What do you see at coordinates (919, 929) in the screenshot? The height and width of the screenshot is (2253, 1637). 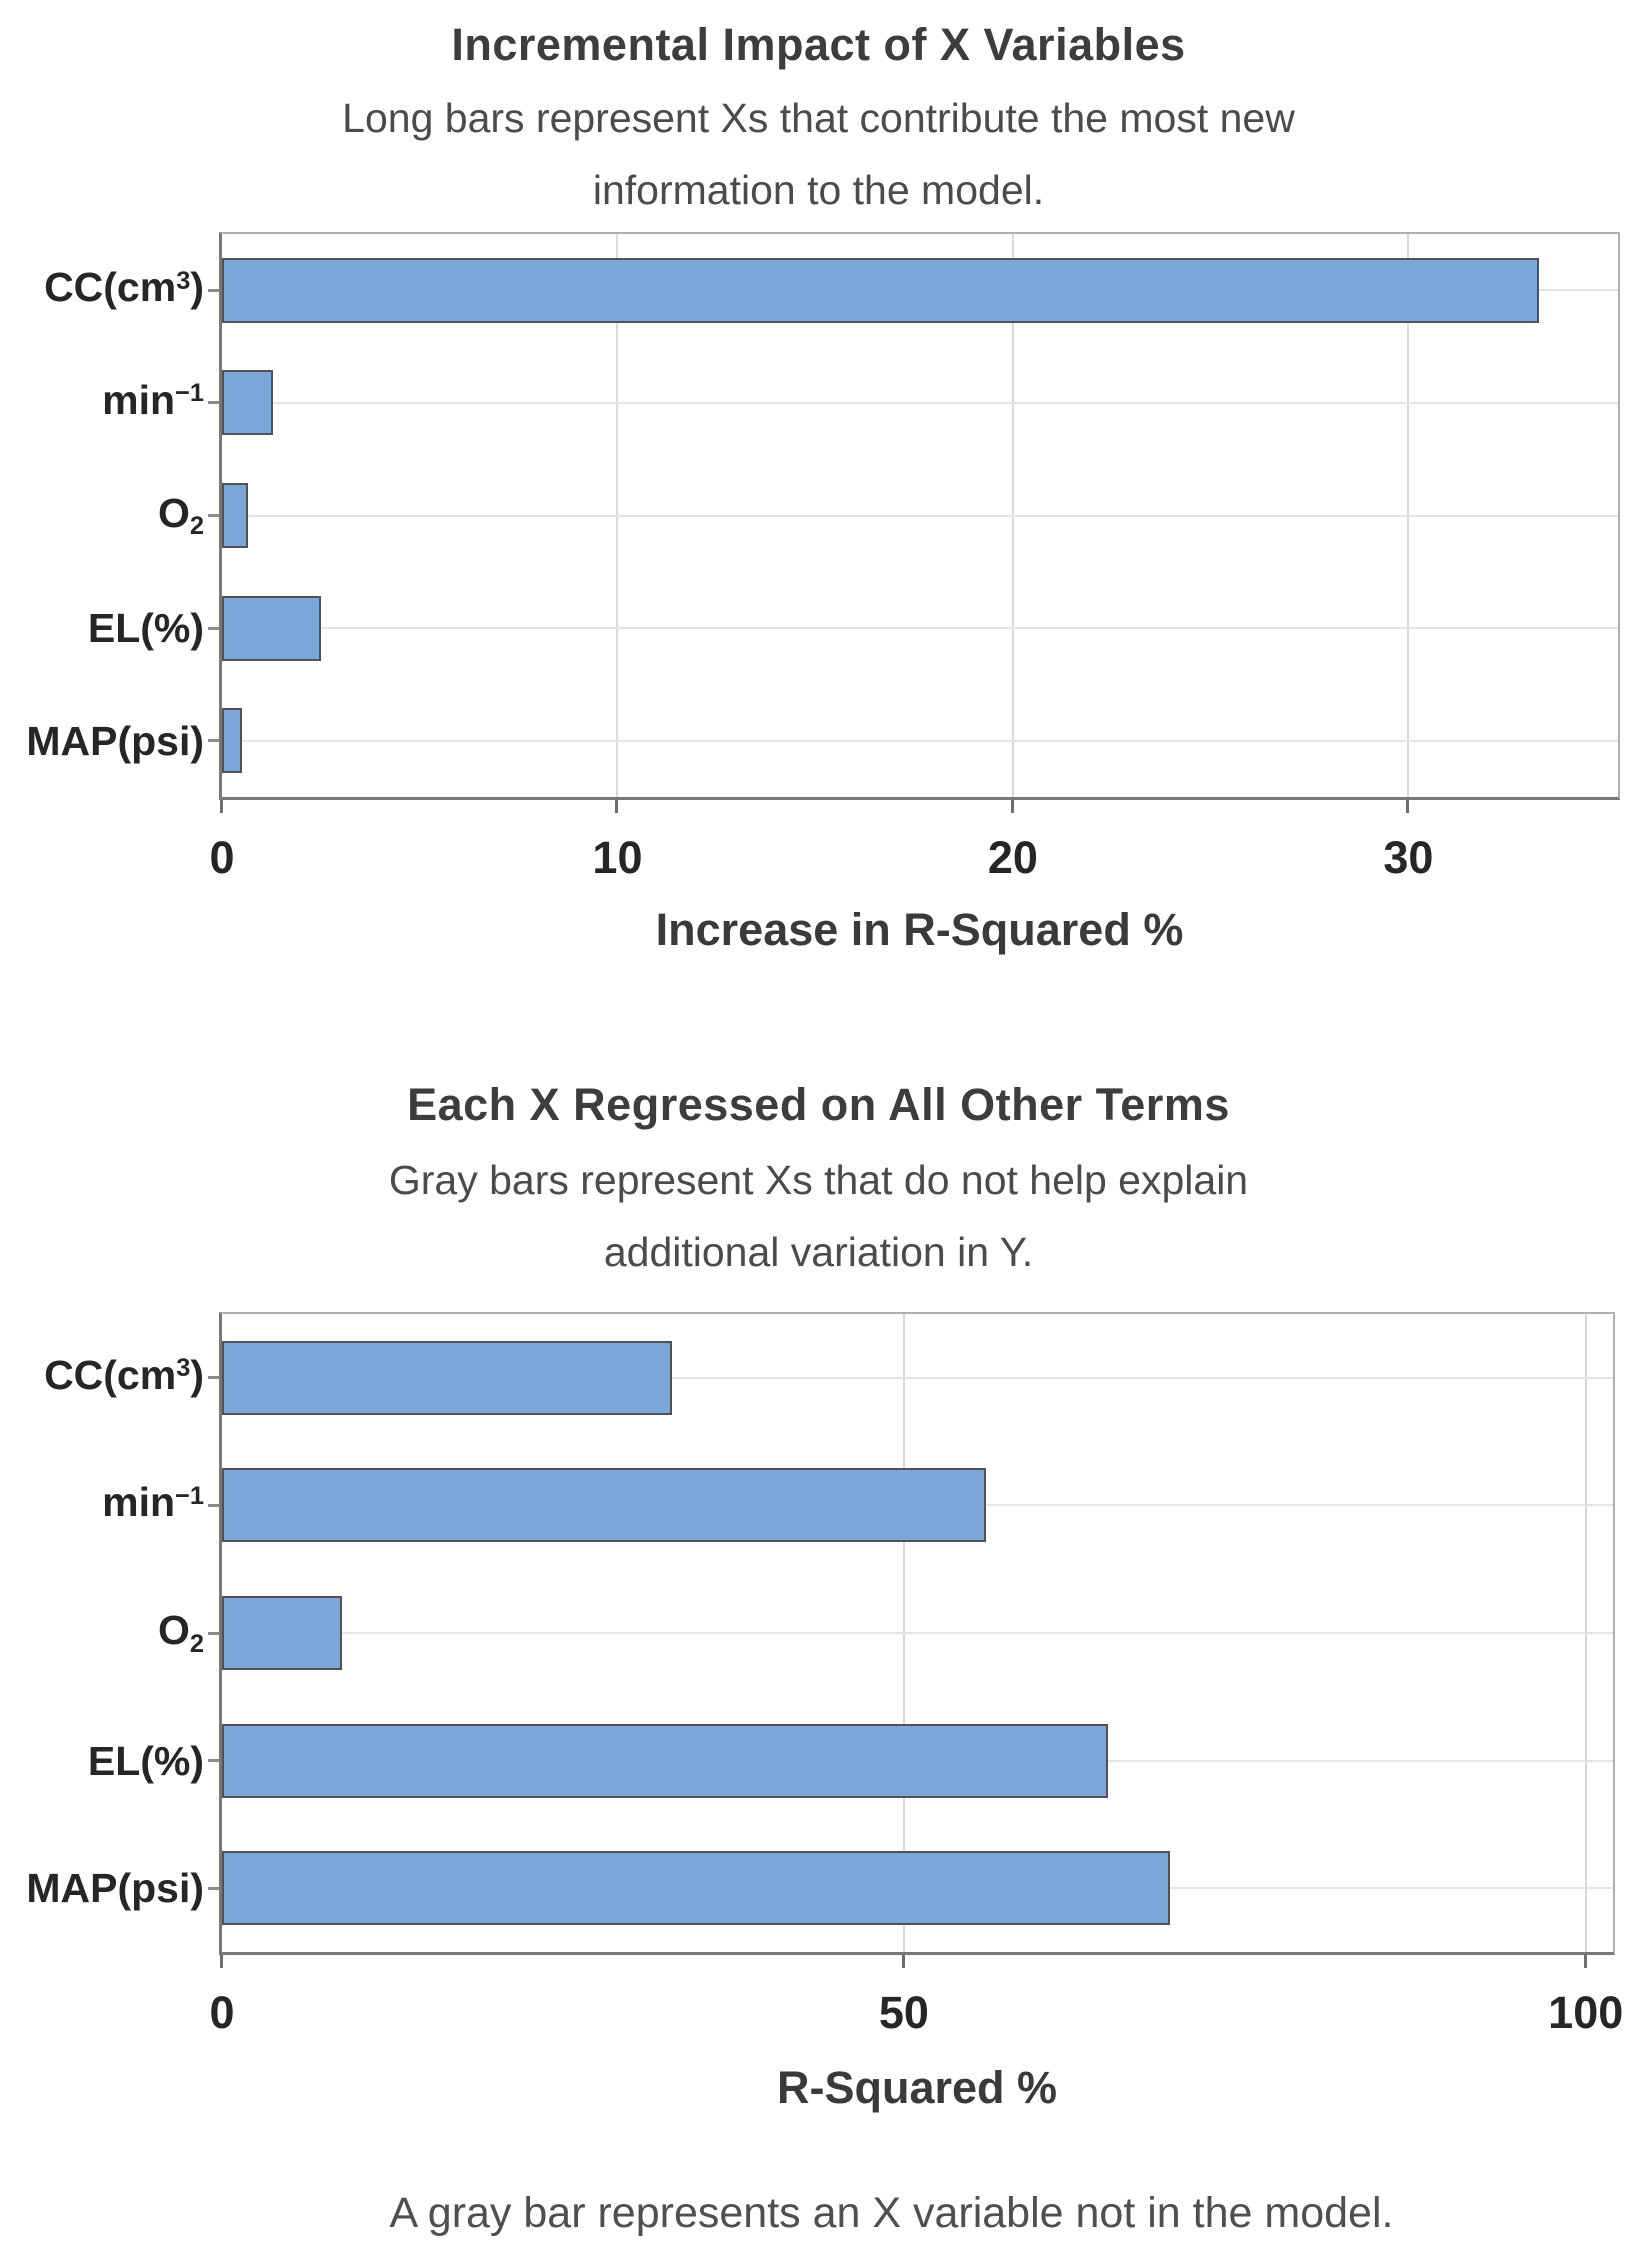 I see `chart1-x-axis-label: Increase in R-Squared %` at bounding box center [919, 929].